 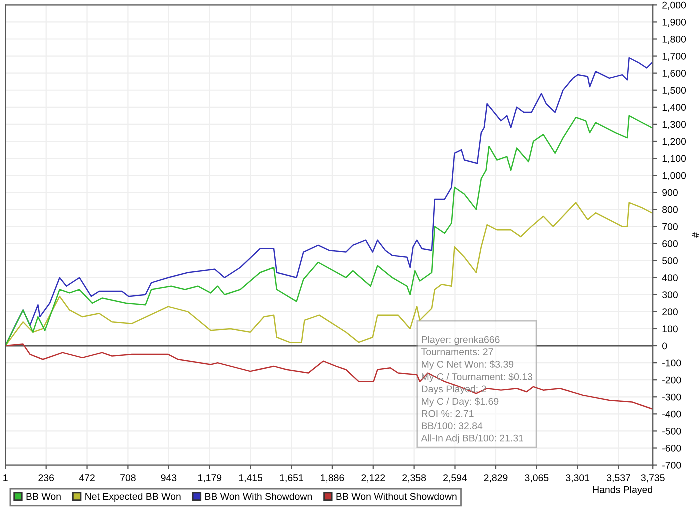 I want to click on y-tick-label: 900, so click(x=670, y=192).